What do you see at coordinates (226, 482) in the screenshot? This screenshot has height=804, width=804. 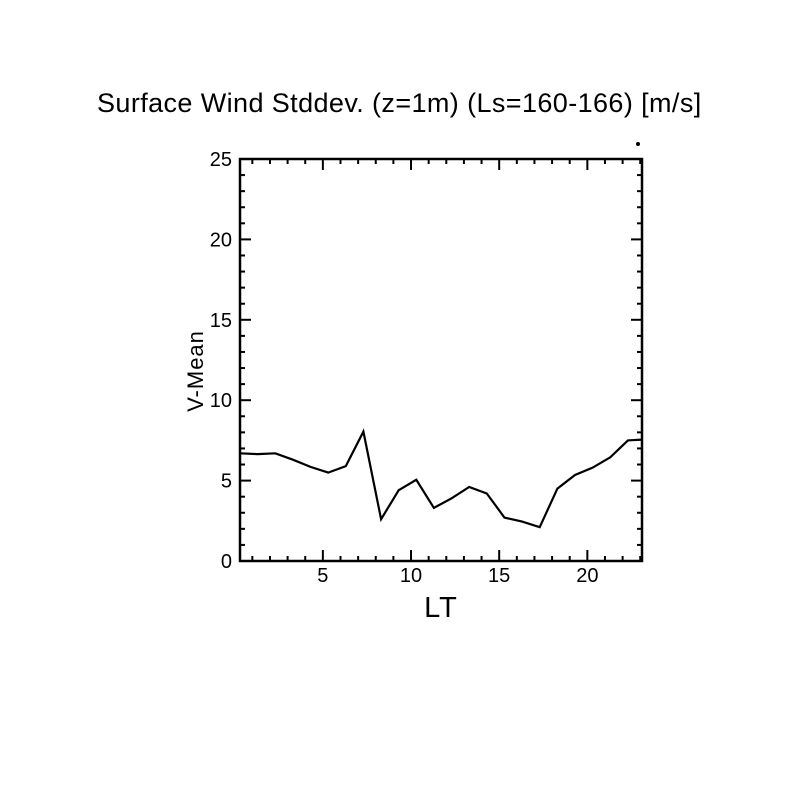 I see `y-tick-label: 5` at bounding box center [226, 482].